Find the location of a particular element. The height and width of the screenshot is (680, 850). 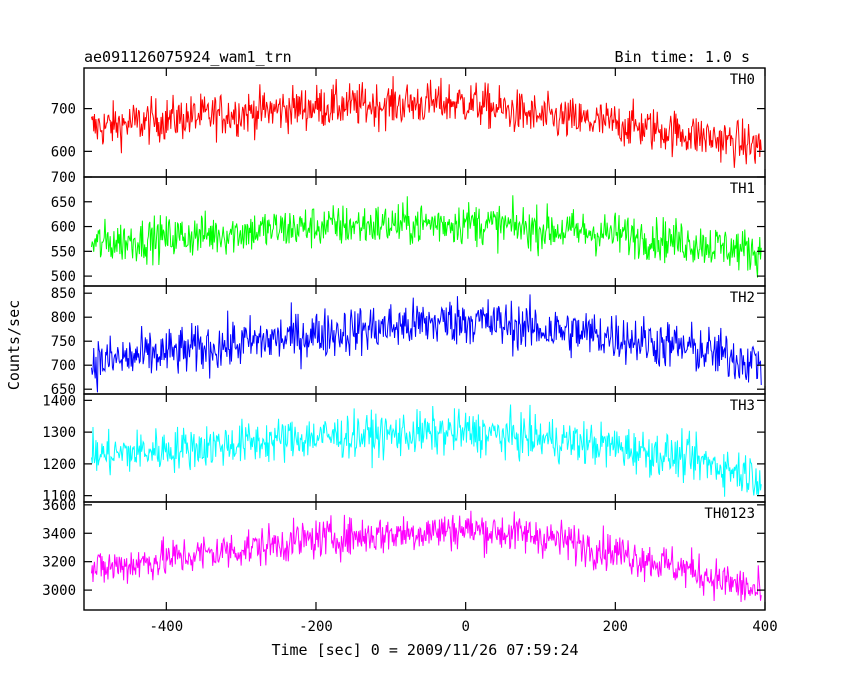

panel-label-th1: TH1 is located at coordinates (742, 189).